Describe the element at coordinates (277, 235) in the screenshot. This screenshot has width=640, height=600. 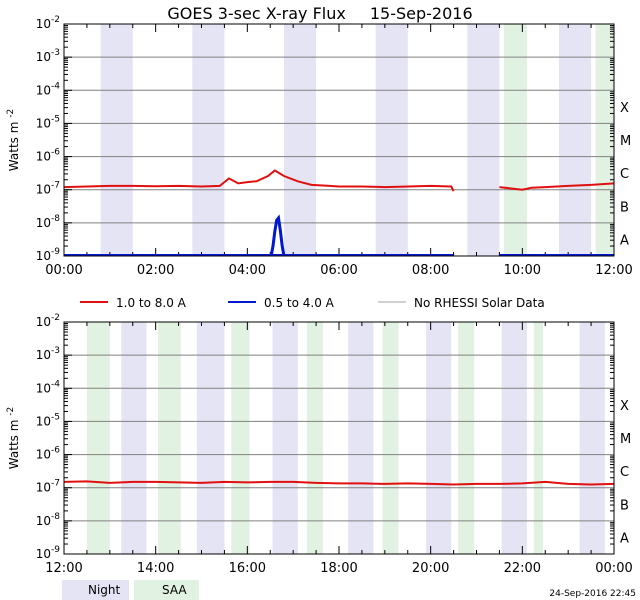
I see `series-short` at that location.